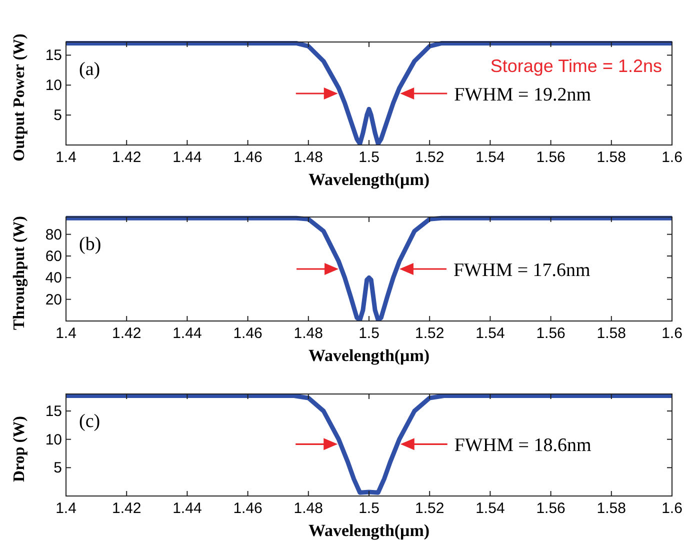  What do you see at coordinates (523, 95) in the screenshot?
I see `annotation: FWHM = 19.2nm` at bounding box center [523, 95].